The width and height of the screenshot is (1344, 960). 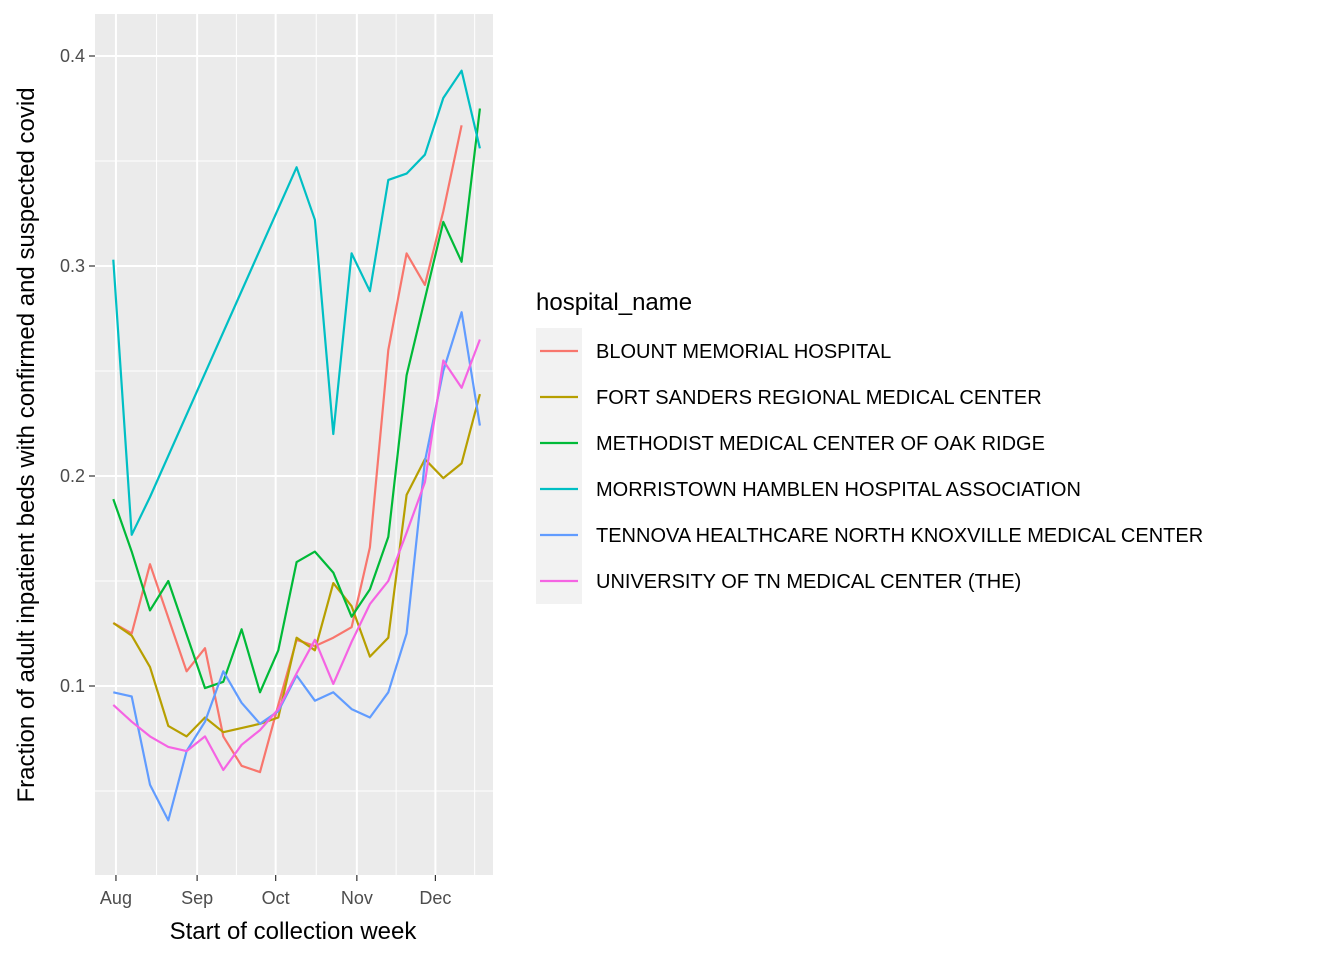 I want to click on x-axis: Aug Sep Oct Nov Dec, so click(x=275, y=891).